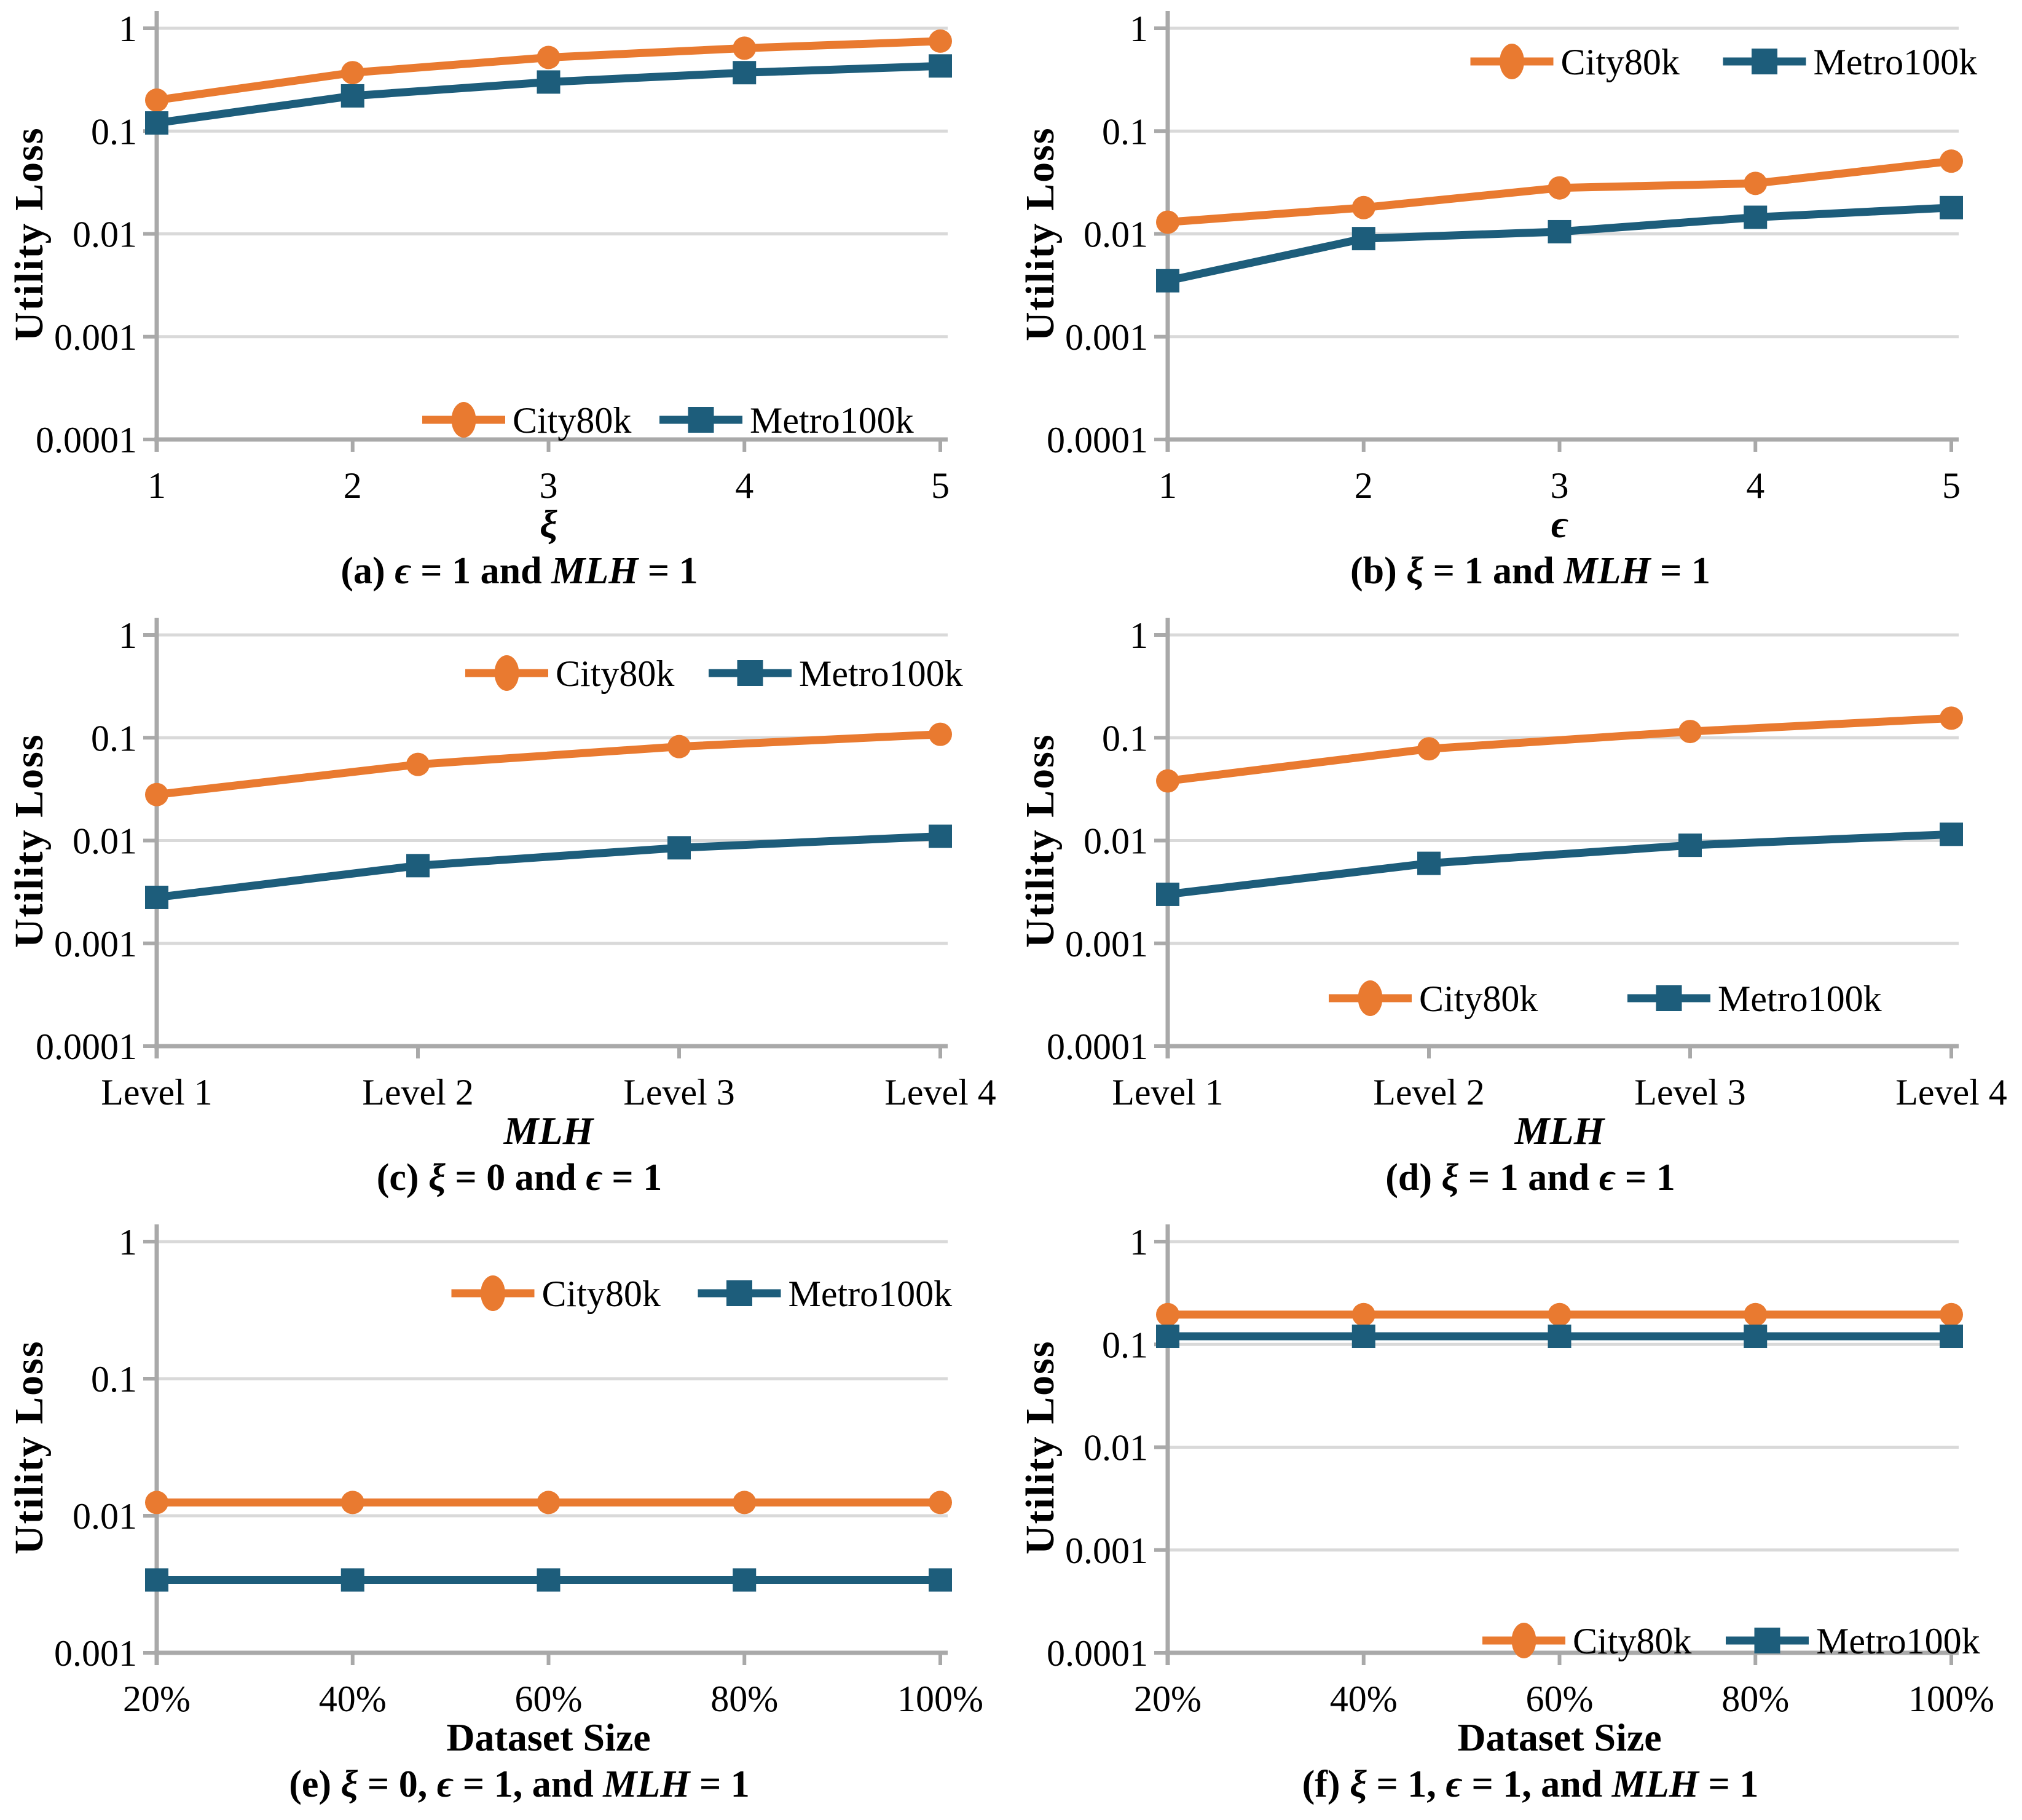  I want to click on panel-caption: (a) ϵ = 1 and MLH = 1, so click(519, 571).